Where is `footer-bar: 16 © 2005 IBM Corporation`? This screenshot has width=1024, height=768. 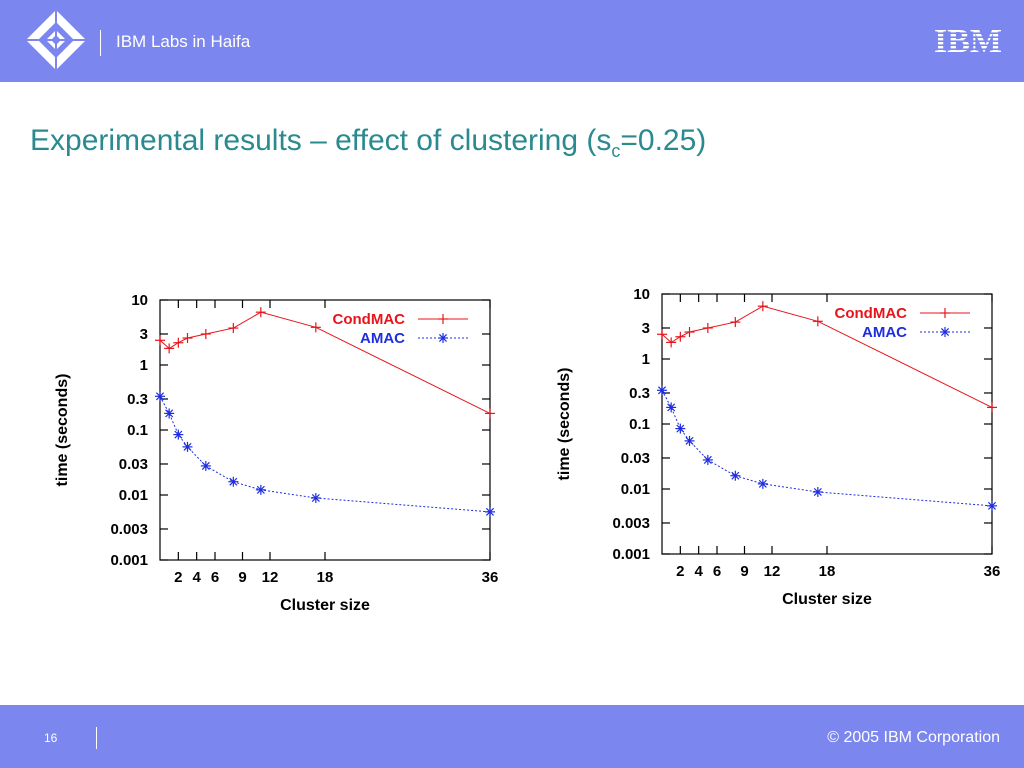
footer-bar: 16 © 2005 IBM Corporation is located at coordinates (512, 736).